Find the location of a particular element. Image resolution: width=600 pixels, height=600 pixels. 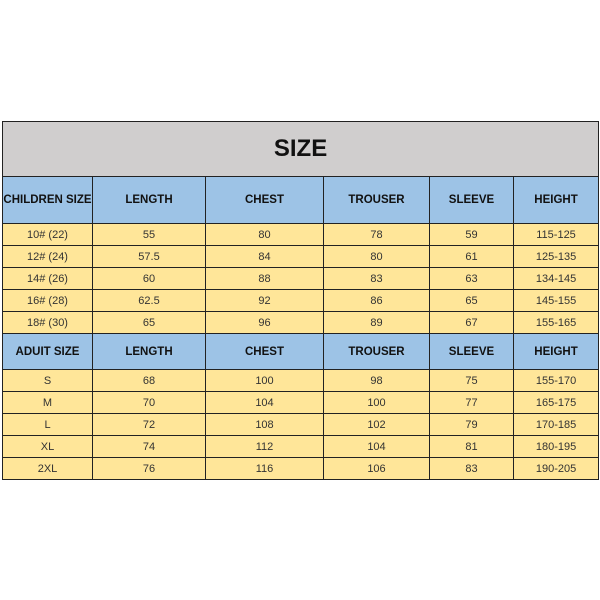

table-cell: 165-175 is located at coordinates (556, 402).